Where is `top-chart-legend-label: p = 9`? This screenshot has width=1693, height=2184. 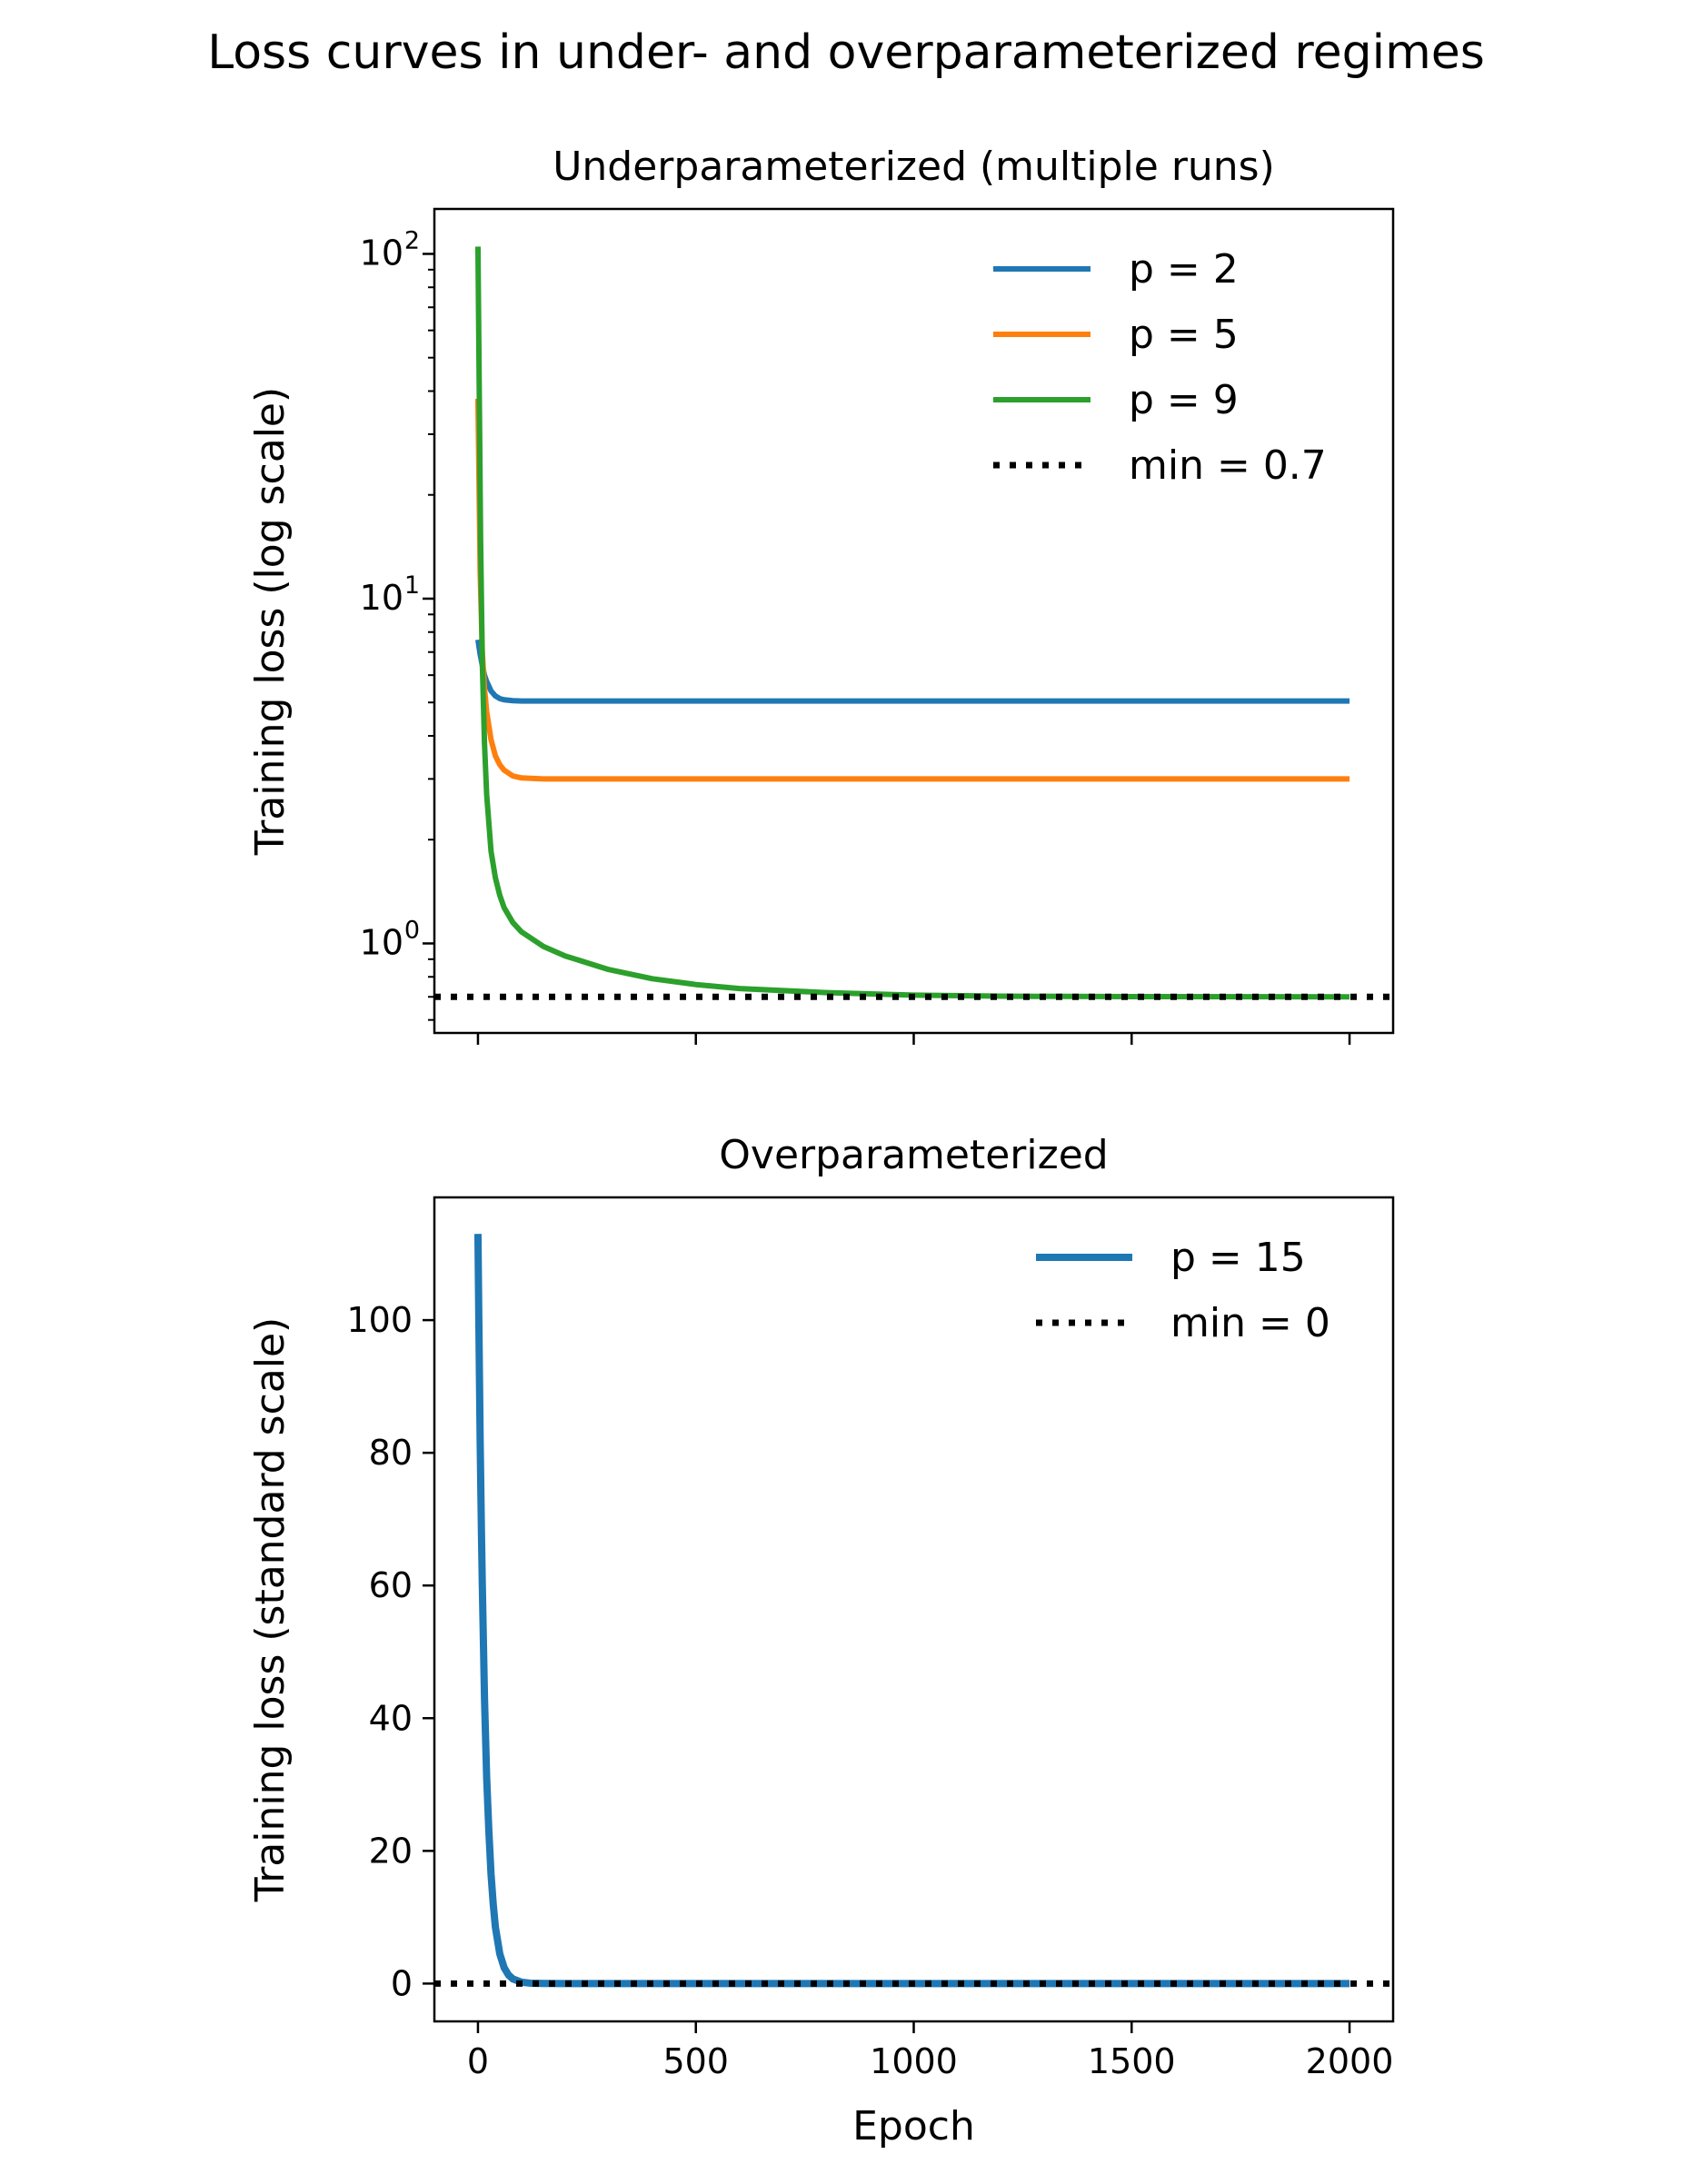
top-chart-legend-label: p = 9 is located at coordinates (1184, 400).